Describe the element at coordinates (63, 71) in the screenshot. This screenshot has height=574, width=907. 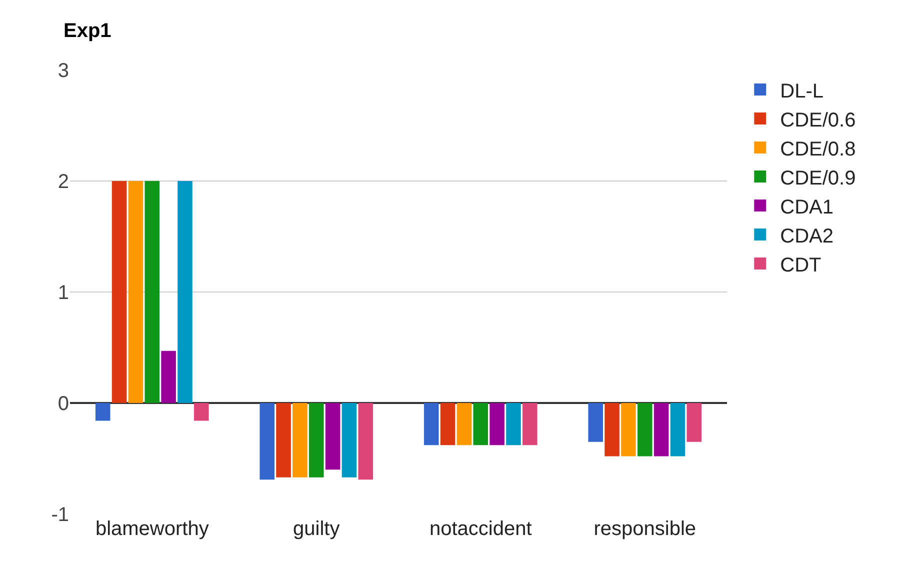
I see `y-tick-label: 3` at that location.